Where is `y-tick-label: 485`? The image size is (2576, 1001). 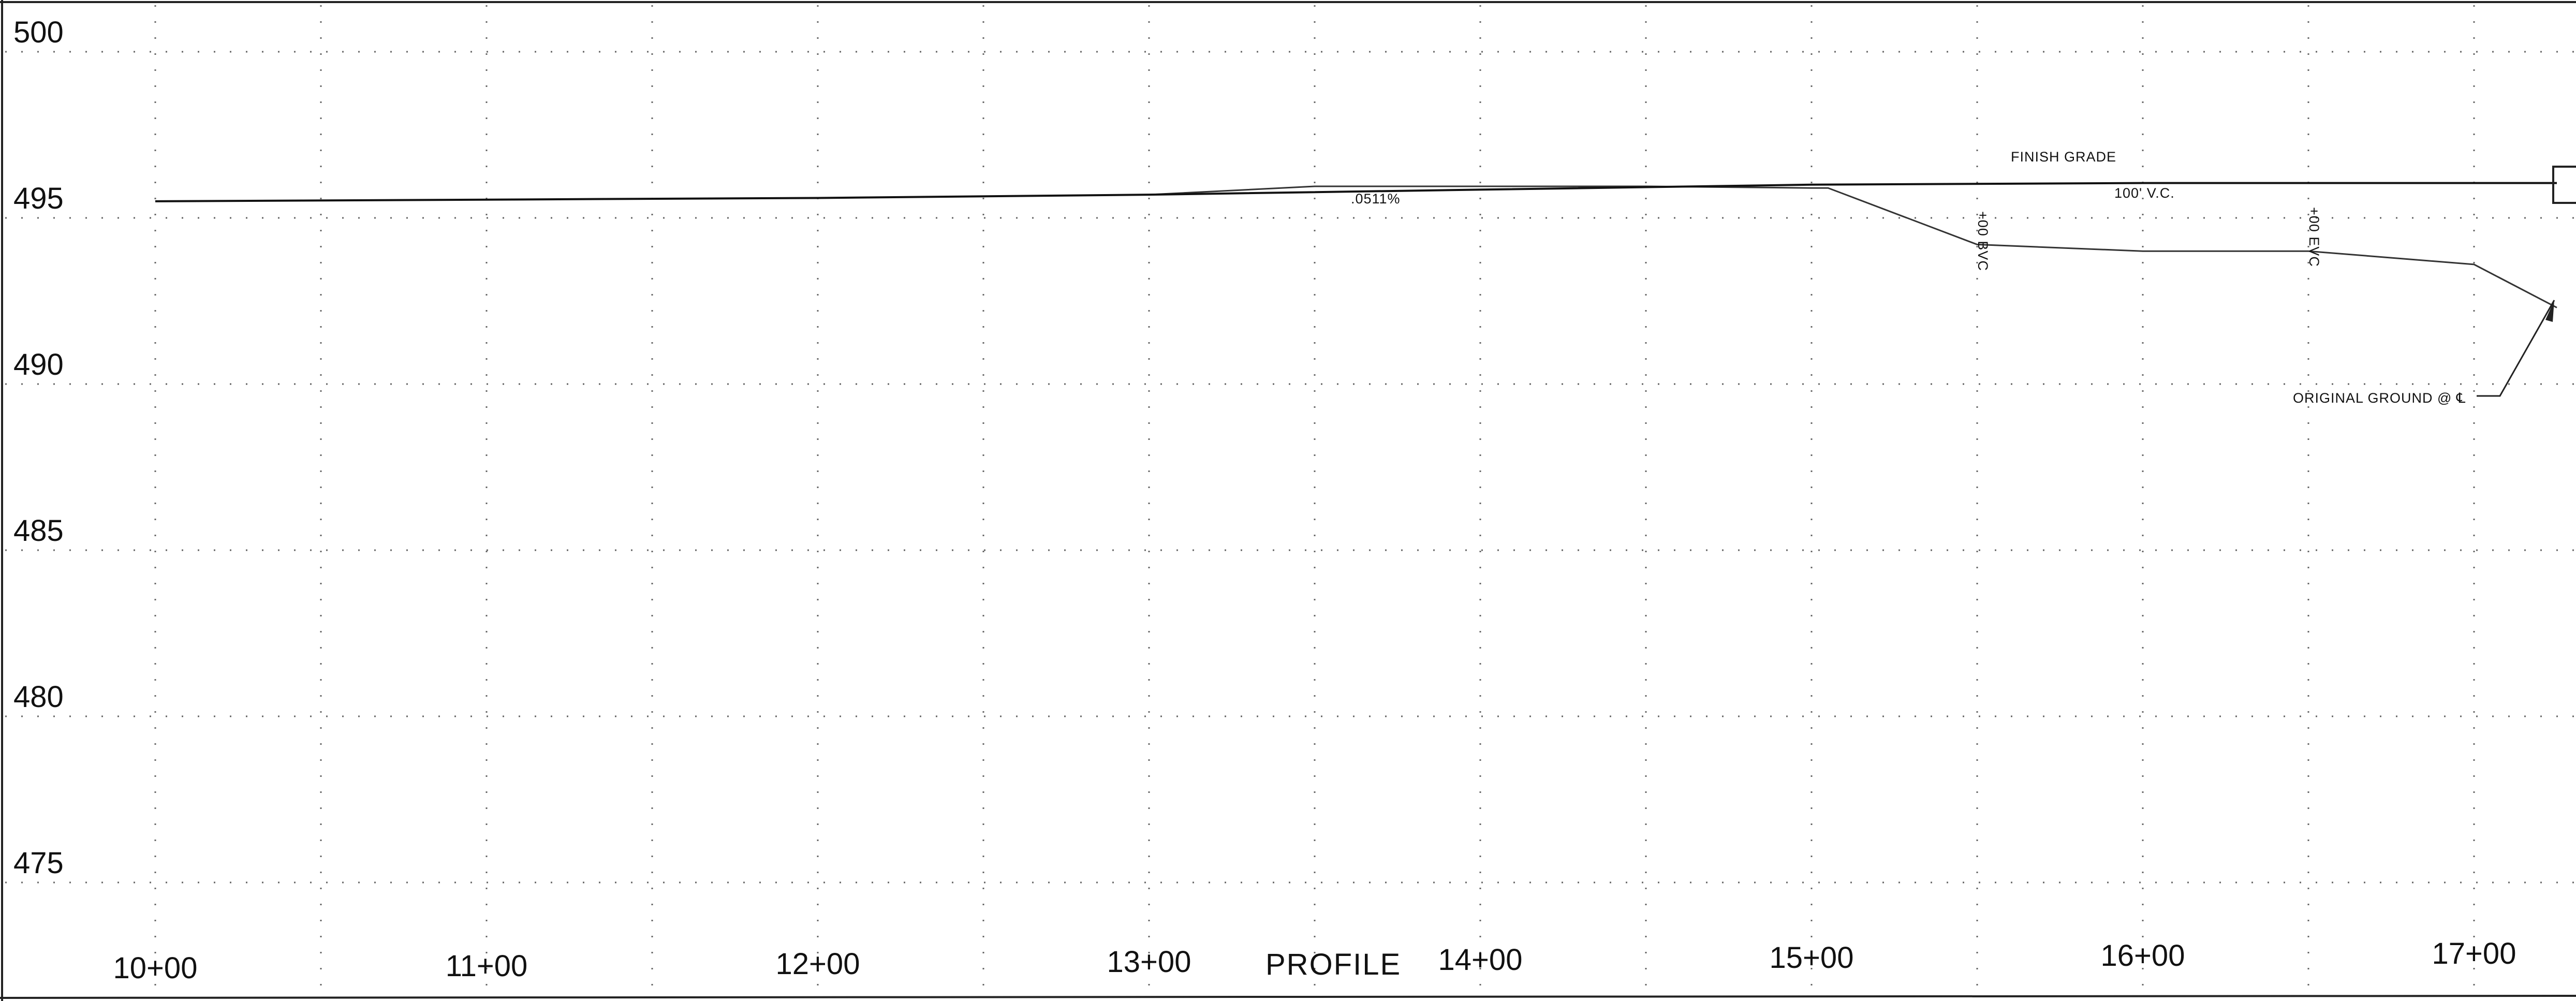
y-tick-label: 485 is located at coordinates (39, 531).